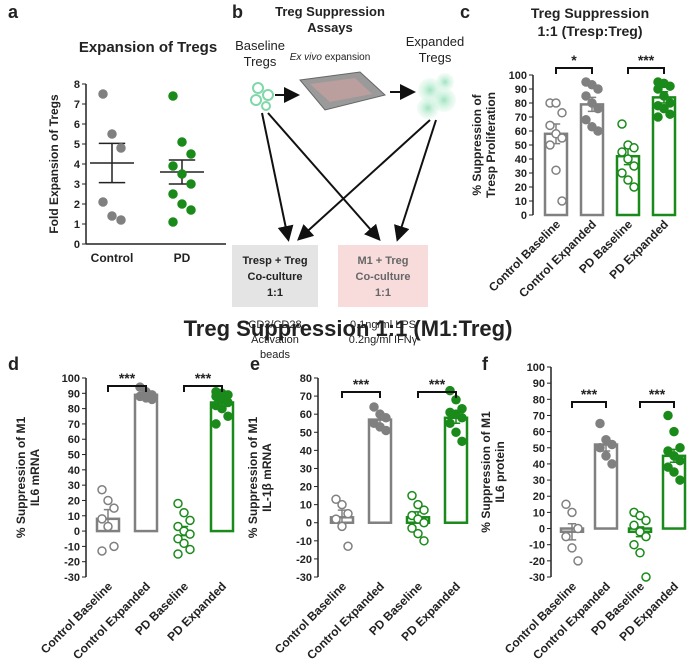 The image size is (697, 665). What do you see at coordinates (349, 163) in the screenshot?
I see `arrows` at bounding box center [349, 163].